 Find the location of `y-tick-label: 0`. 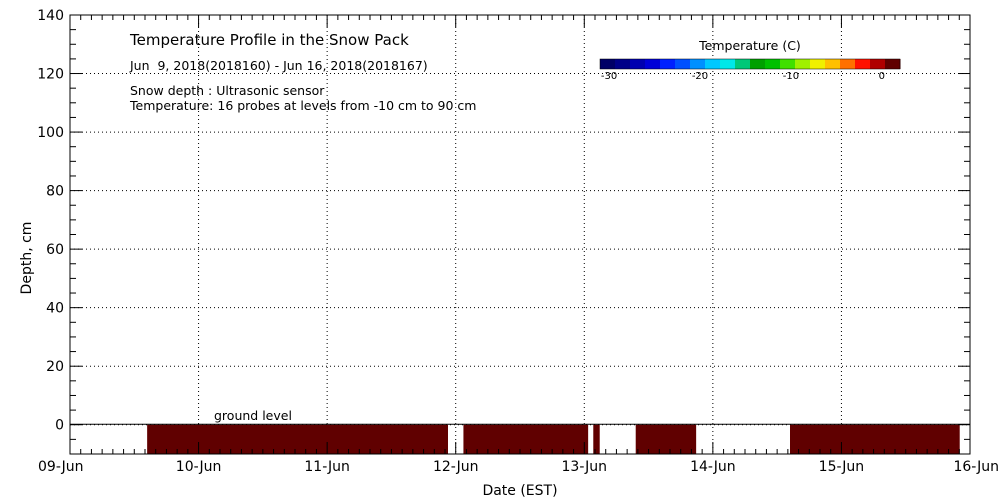

y-tick-label: 0 is located at coordinates (59, 426).